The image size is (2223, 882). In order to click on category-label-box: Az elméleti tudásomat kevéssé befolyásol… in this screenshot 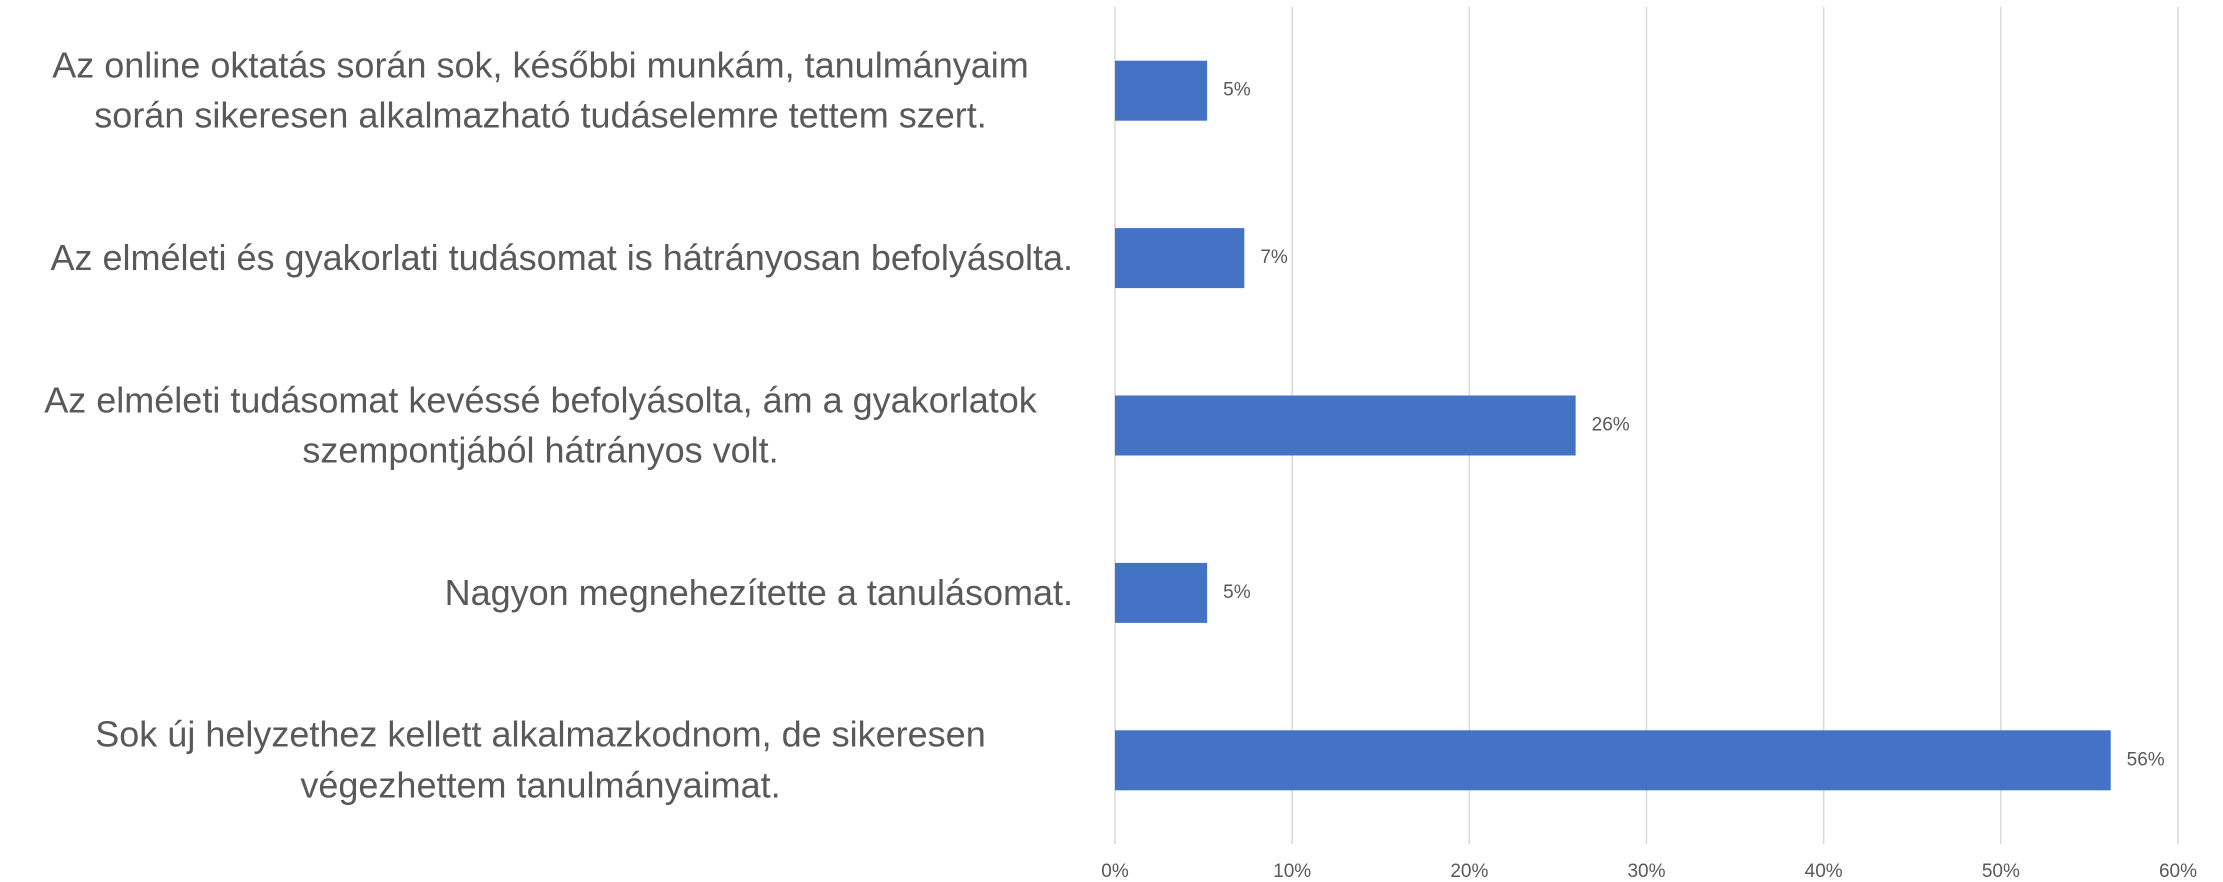, I will do `click(540, 425)`.